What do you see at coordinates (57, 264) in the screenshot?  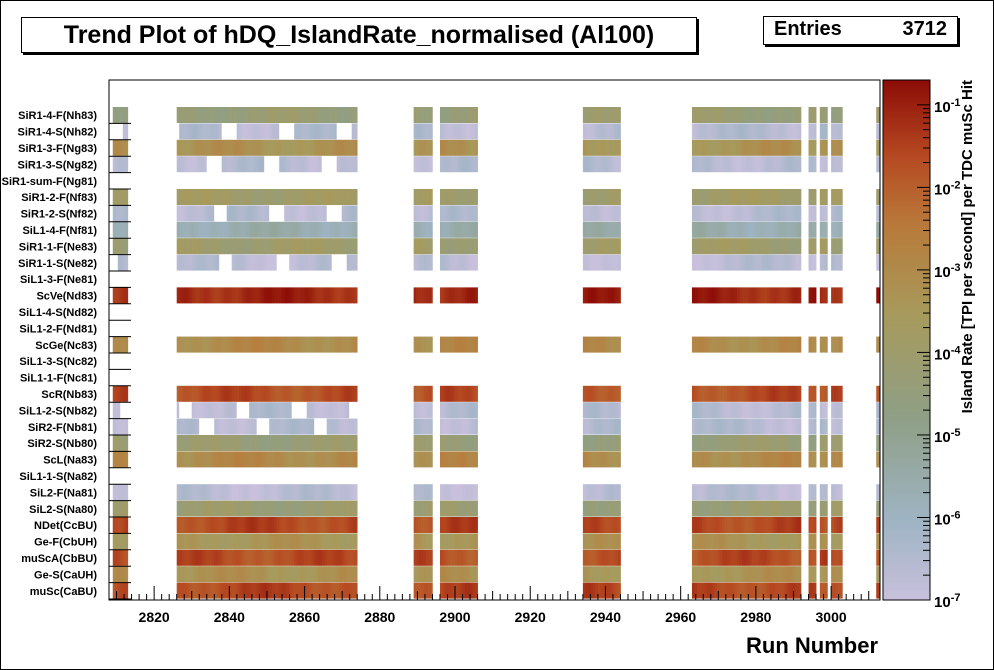 I see `y-tick-label: SiR1-1-S(Ne82)` at bounding box center [57, 264].